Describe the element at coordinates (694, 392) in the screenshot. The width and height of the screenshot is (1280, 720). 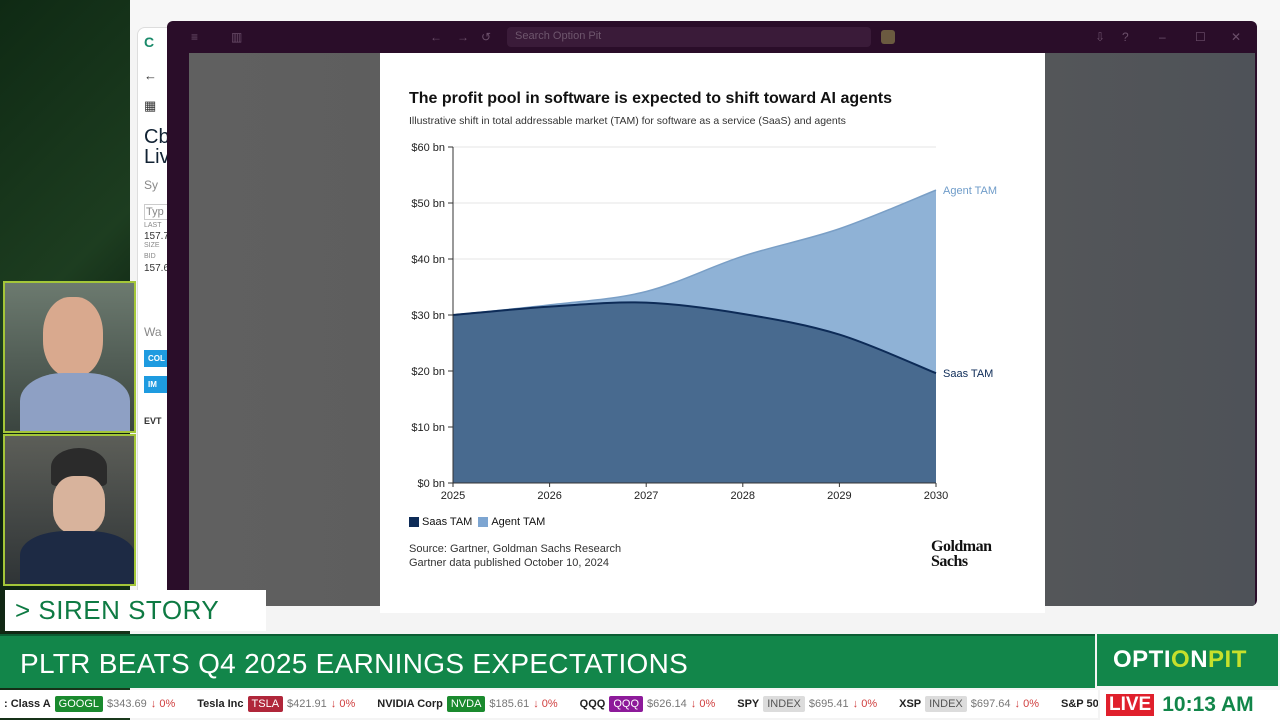
I see `area-saas` at that location.